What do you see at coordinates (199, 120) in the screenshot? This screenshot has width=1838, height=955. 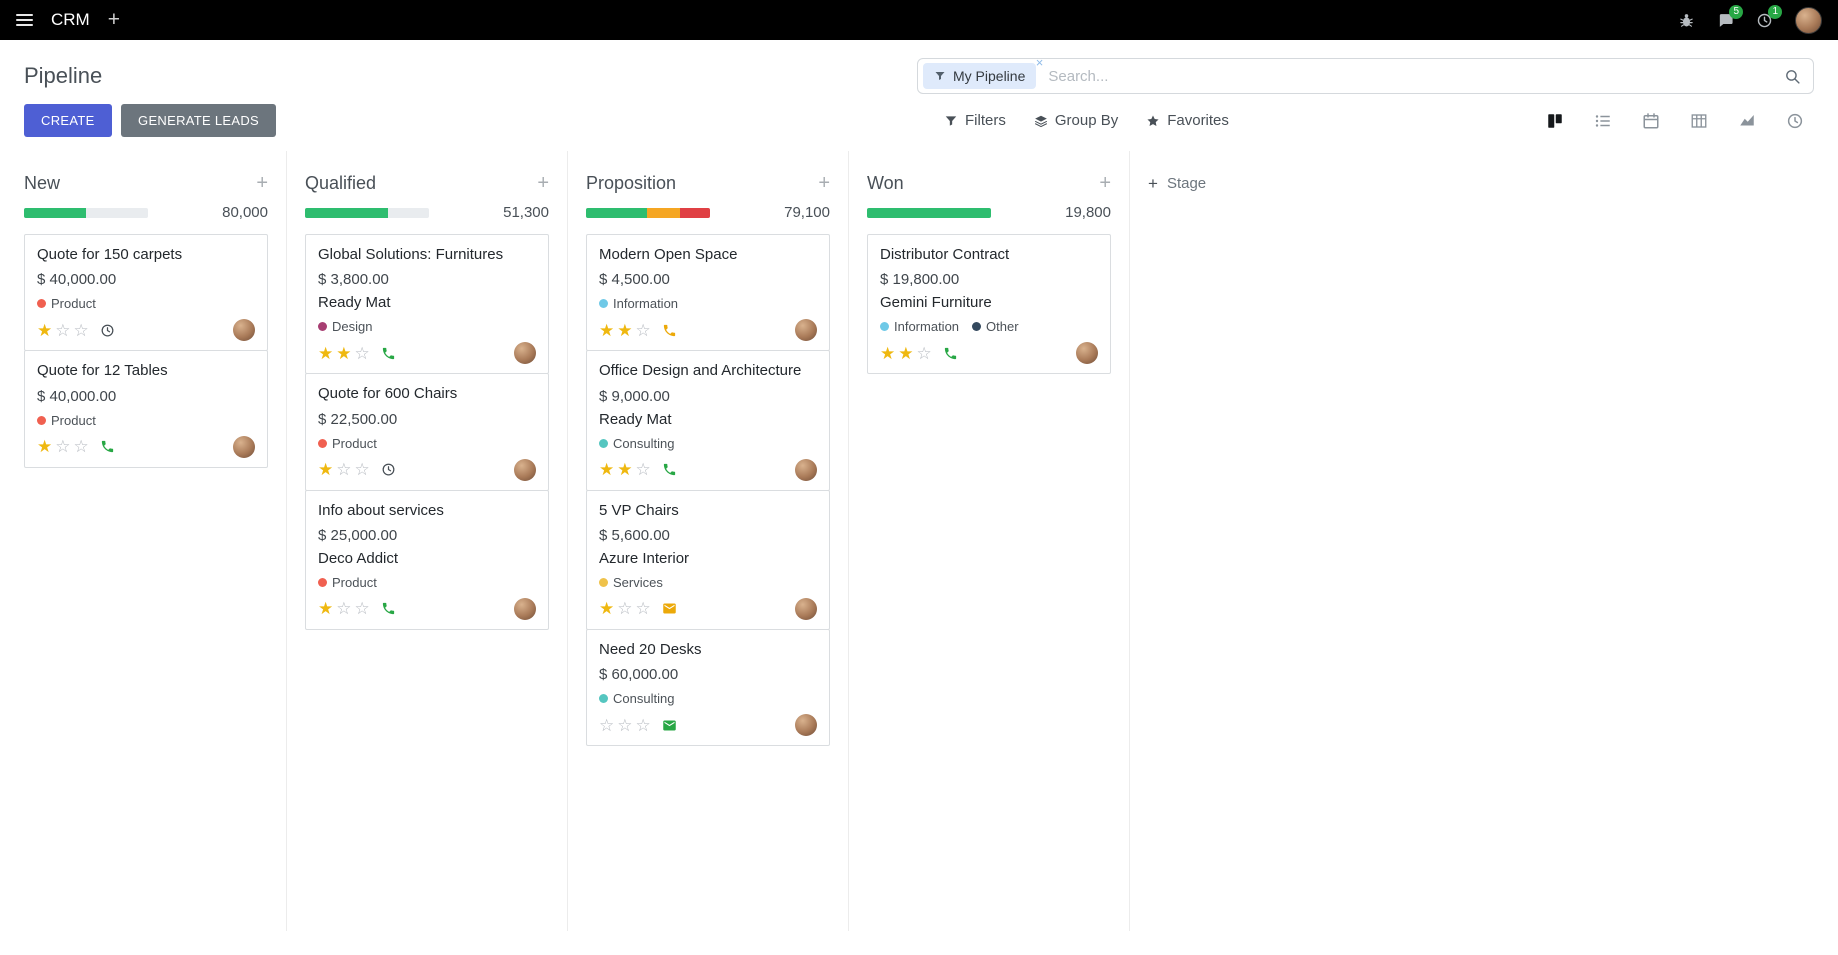 I see `generate-leads-button: GENERATE LEADS` at bounding box center [199, 120].